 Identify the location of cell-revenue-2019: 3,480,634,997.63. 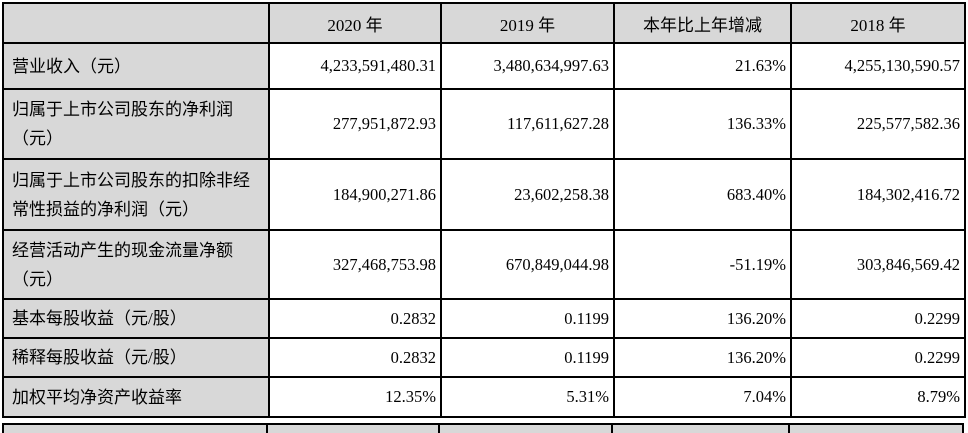
(527, 66).